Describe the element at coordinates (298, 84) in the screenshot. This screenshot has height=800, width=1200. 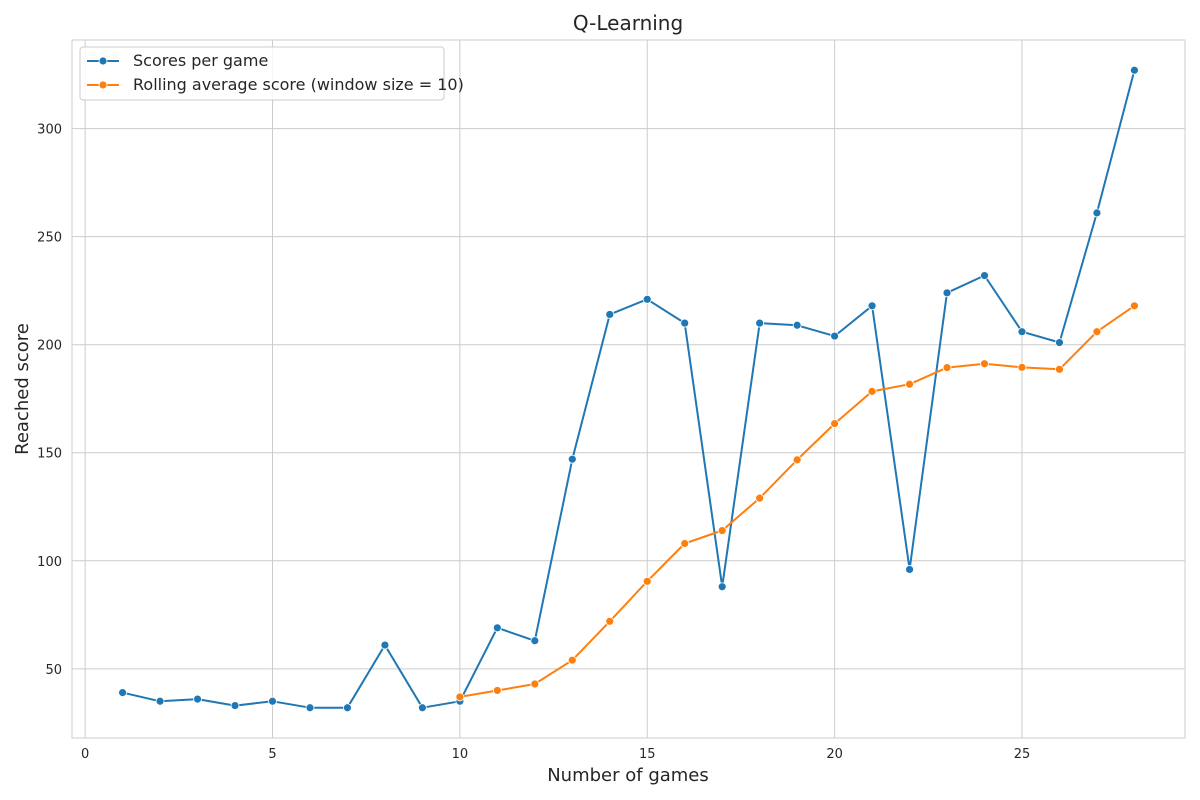
I see `legend-label-rolling-average: Rolling average score (window size = 10)` at that location.